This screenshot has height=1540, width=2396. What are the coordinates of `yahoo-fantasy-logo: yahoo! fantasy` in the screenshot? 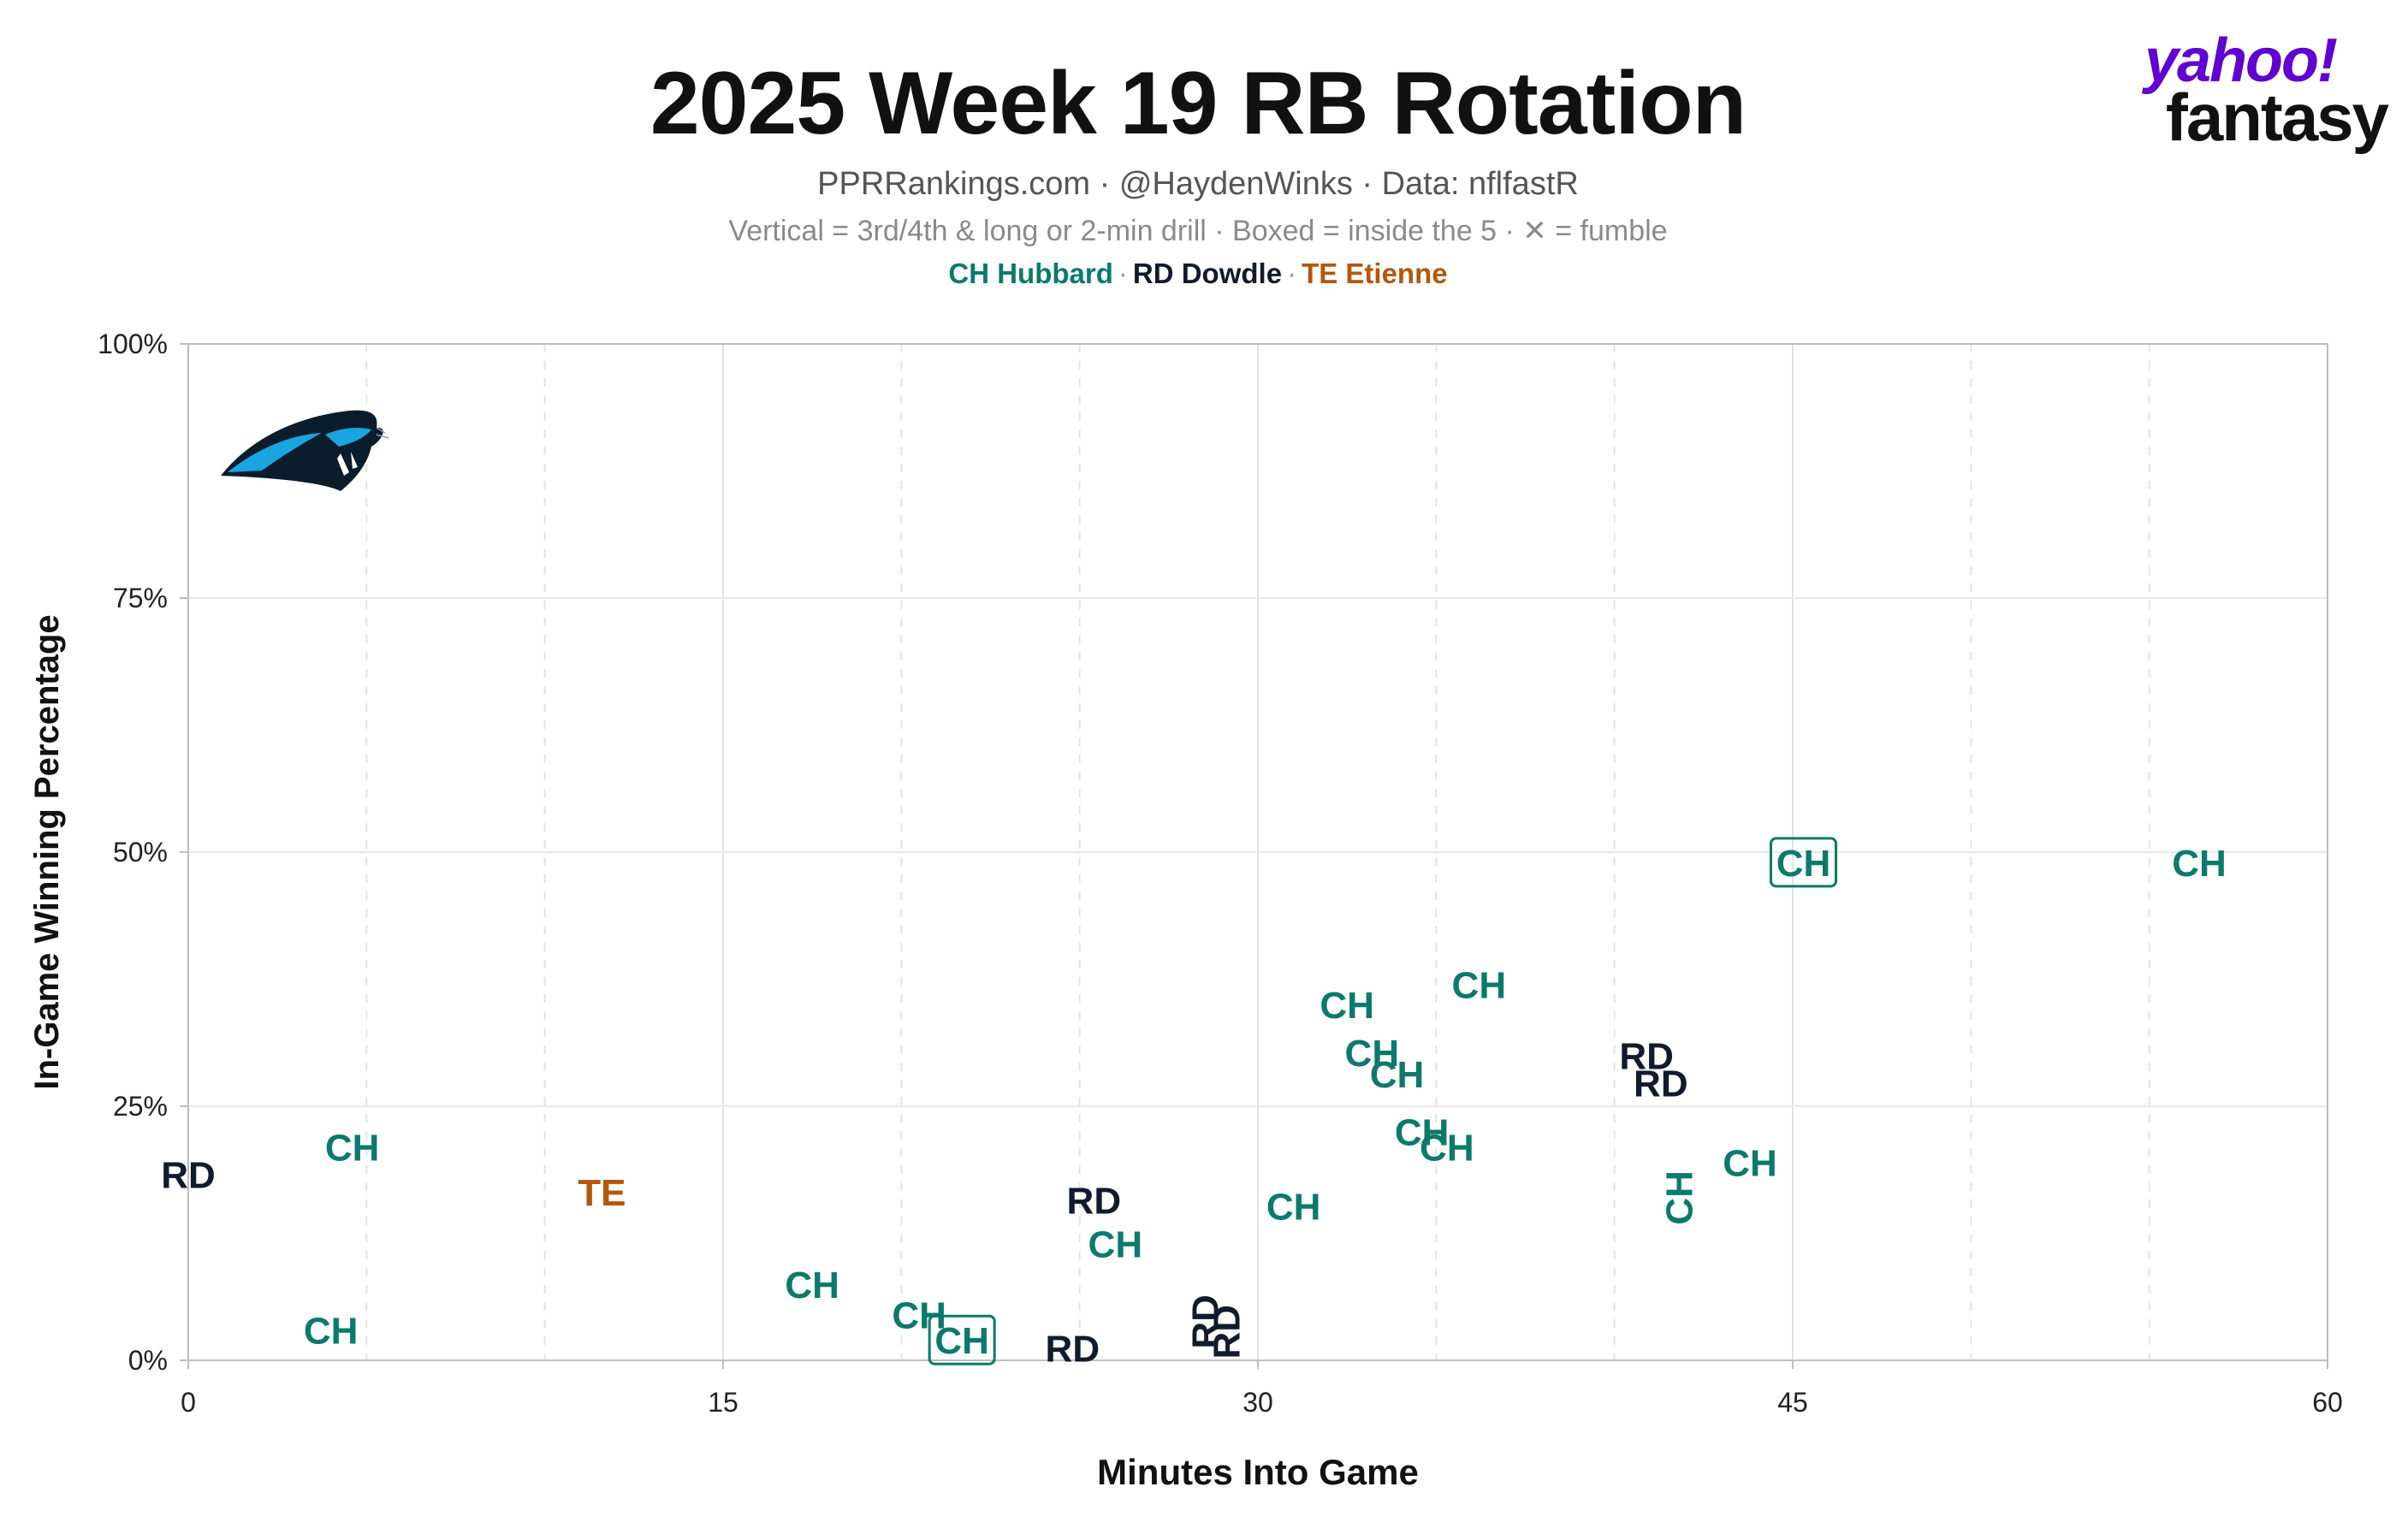 It's located at (2251, 90).